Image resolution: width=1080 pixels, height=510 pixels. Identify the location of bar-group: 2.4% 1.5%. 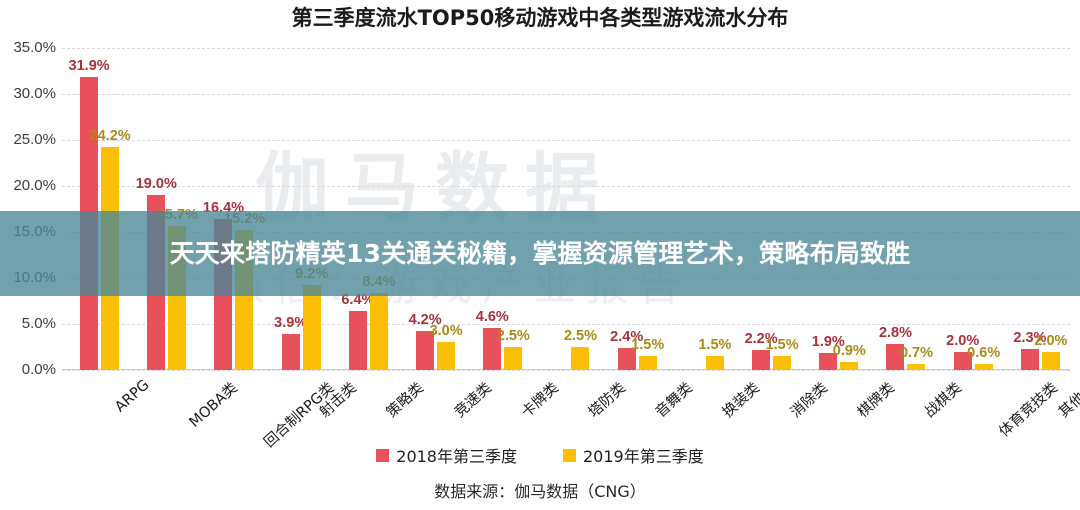
(633, 209).